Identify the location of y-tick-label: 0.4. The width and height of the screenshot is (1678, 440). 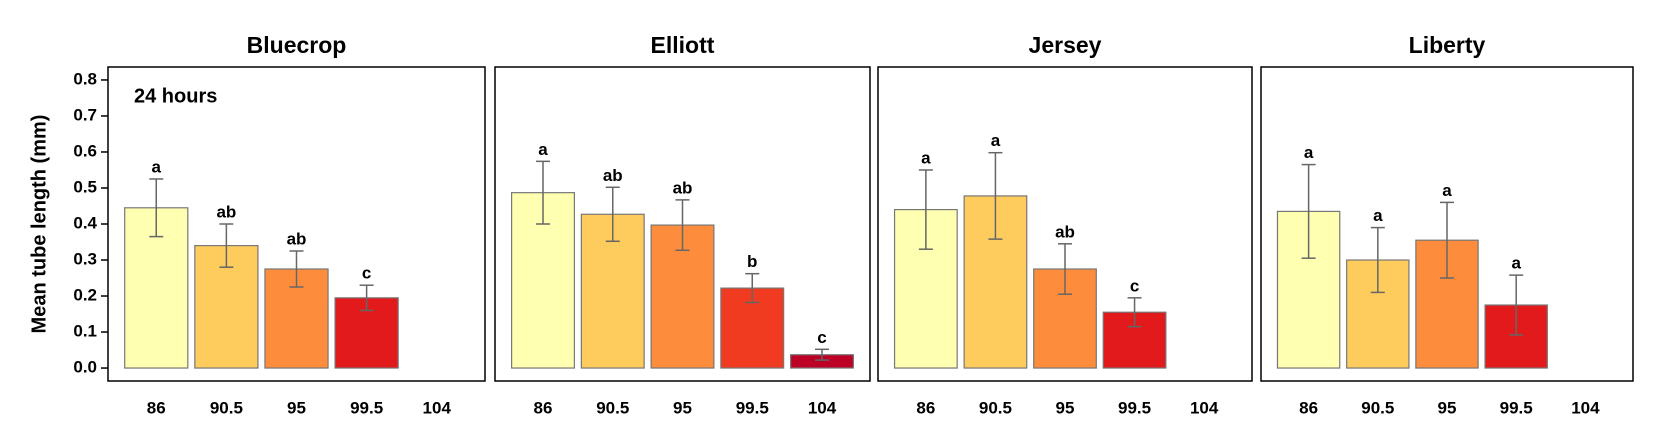
(85, 222).